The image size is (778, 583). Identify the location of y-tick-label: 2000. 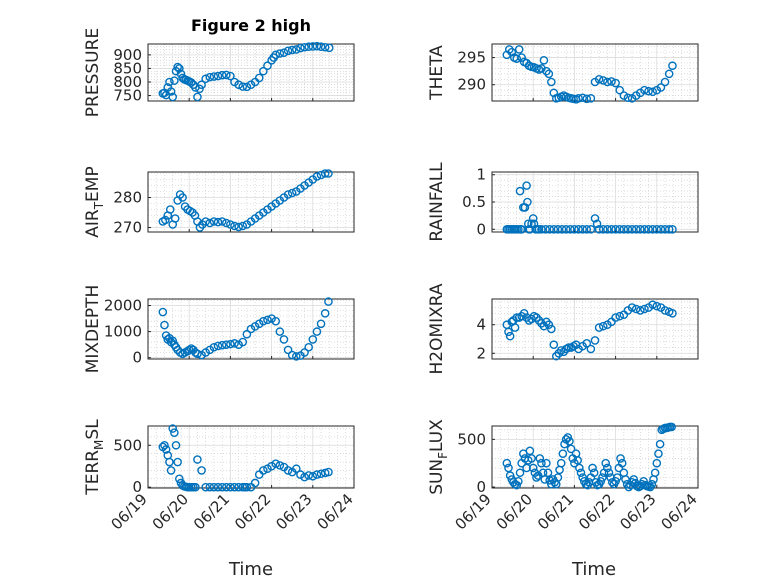
(123, 306).